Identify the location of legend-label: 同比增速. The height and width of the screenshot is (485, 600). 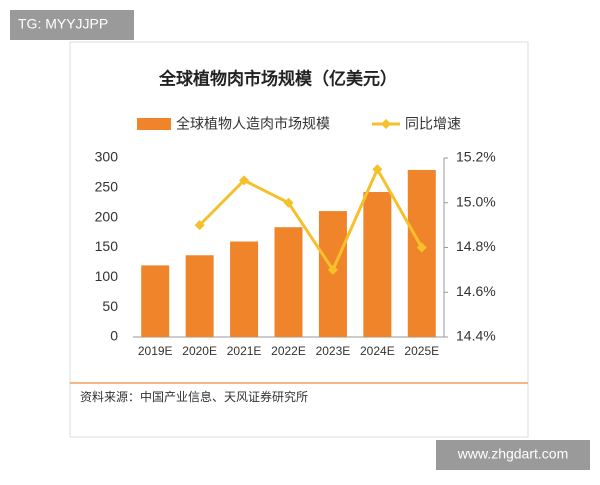
(433, 124).